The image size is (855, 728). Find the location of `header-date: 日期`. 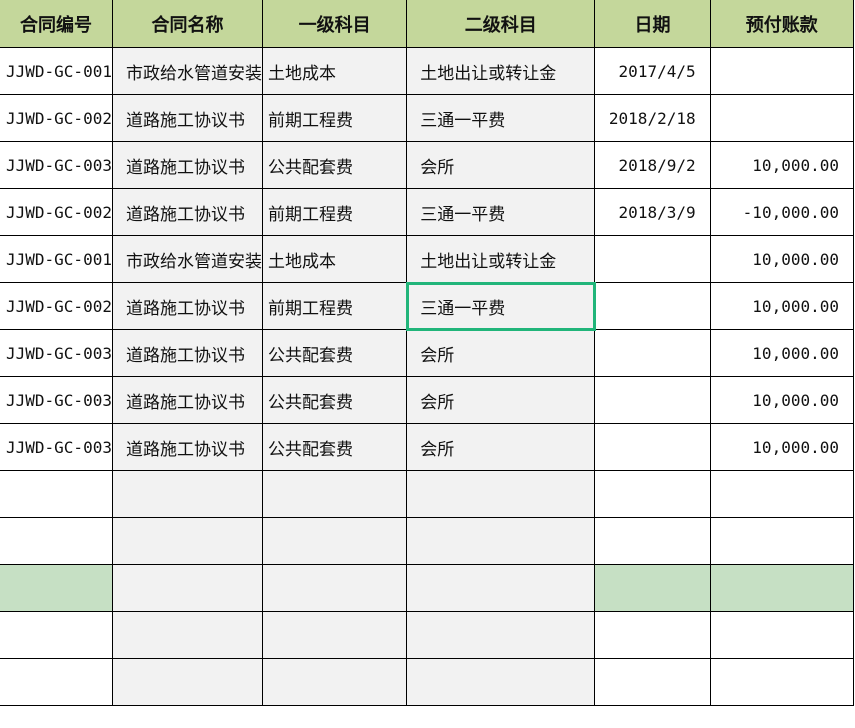

header-date: 日期 is located at coordinates (652, 24).